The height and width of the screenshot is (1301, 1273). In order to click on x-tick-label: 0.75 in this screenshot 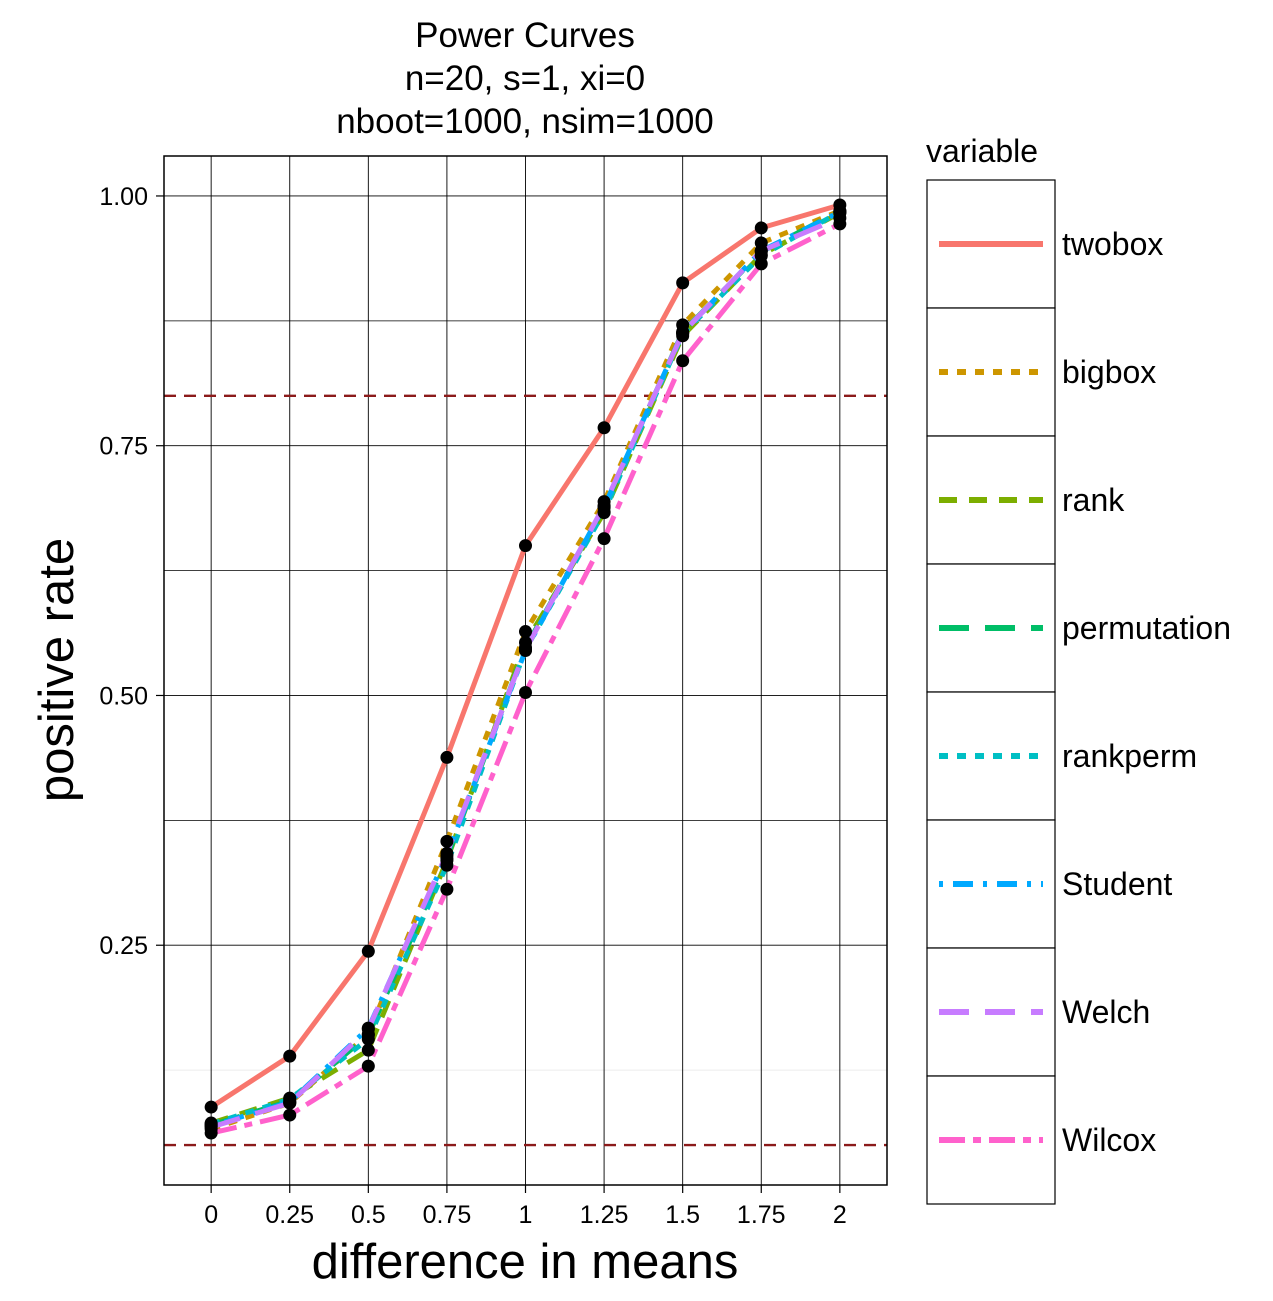, I will do `click(447, 1215)`.